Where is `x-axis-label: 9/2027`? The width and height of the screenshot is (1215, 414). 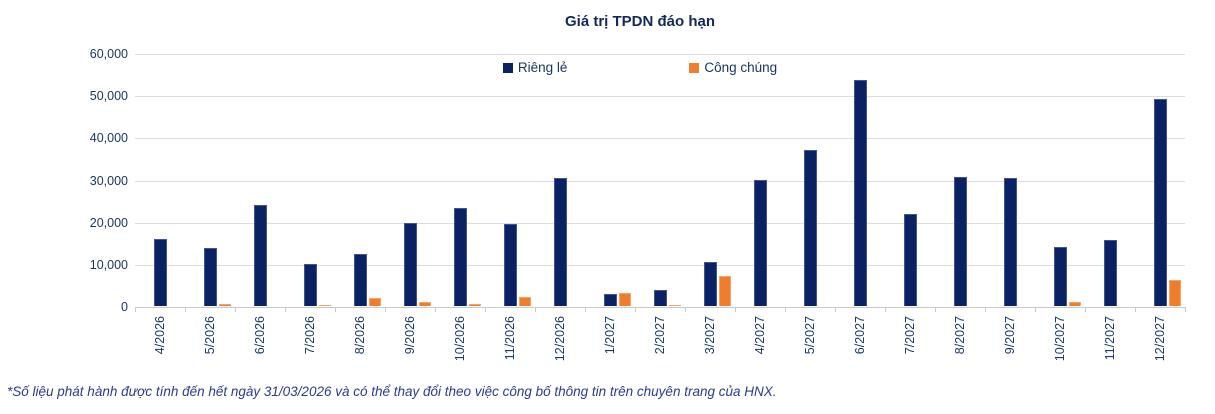
x-axis-label: 9/2027 is located at coordinates (1010, 335).